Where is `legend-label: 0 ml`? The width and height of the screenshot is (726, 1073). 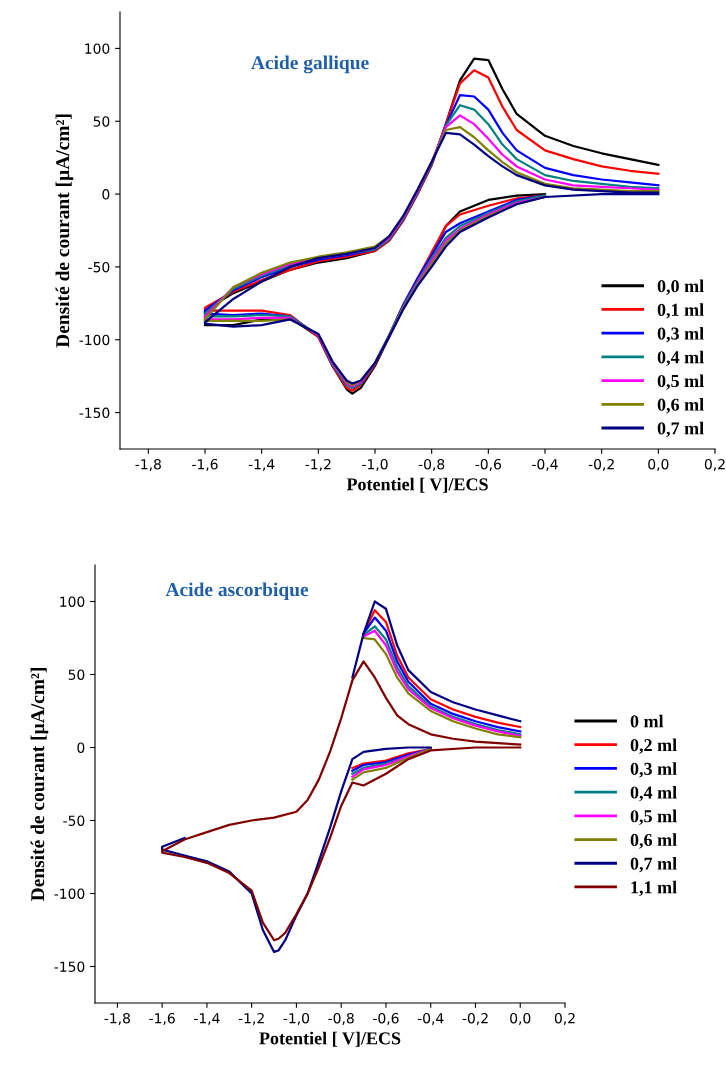
legend-label: 0 ml is located at coordinates (647, 721).